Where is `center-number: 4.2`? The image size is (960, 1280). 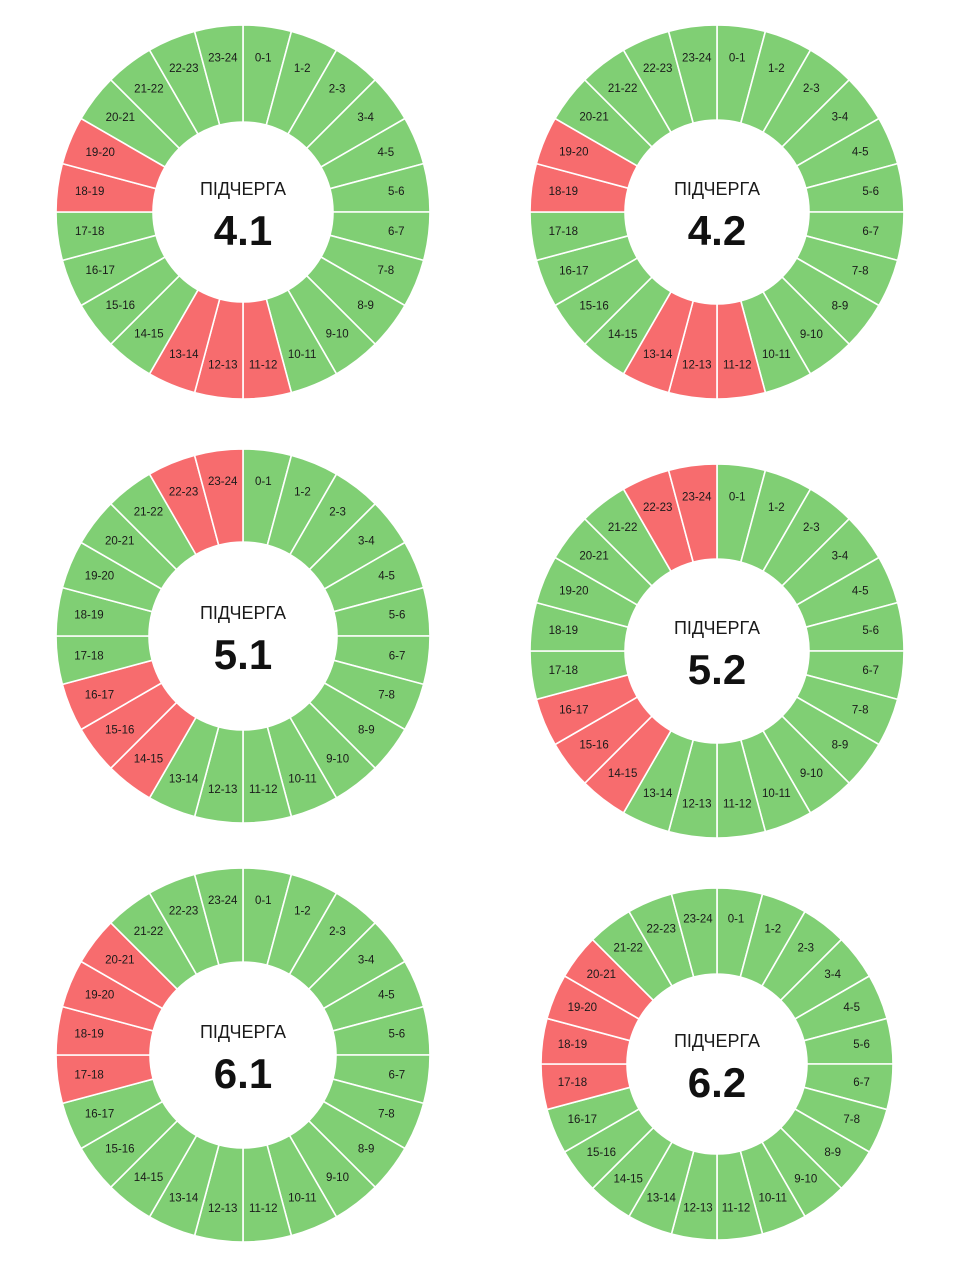
center-number: 4.2 is located at coordinates (717, 230).